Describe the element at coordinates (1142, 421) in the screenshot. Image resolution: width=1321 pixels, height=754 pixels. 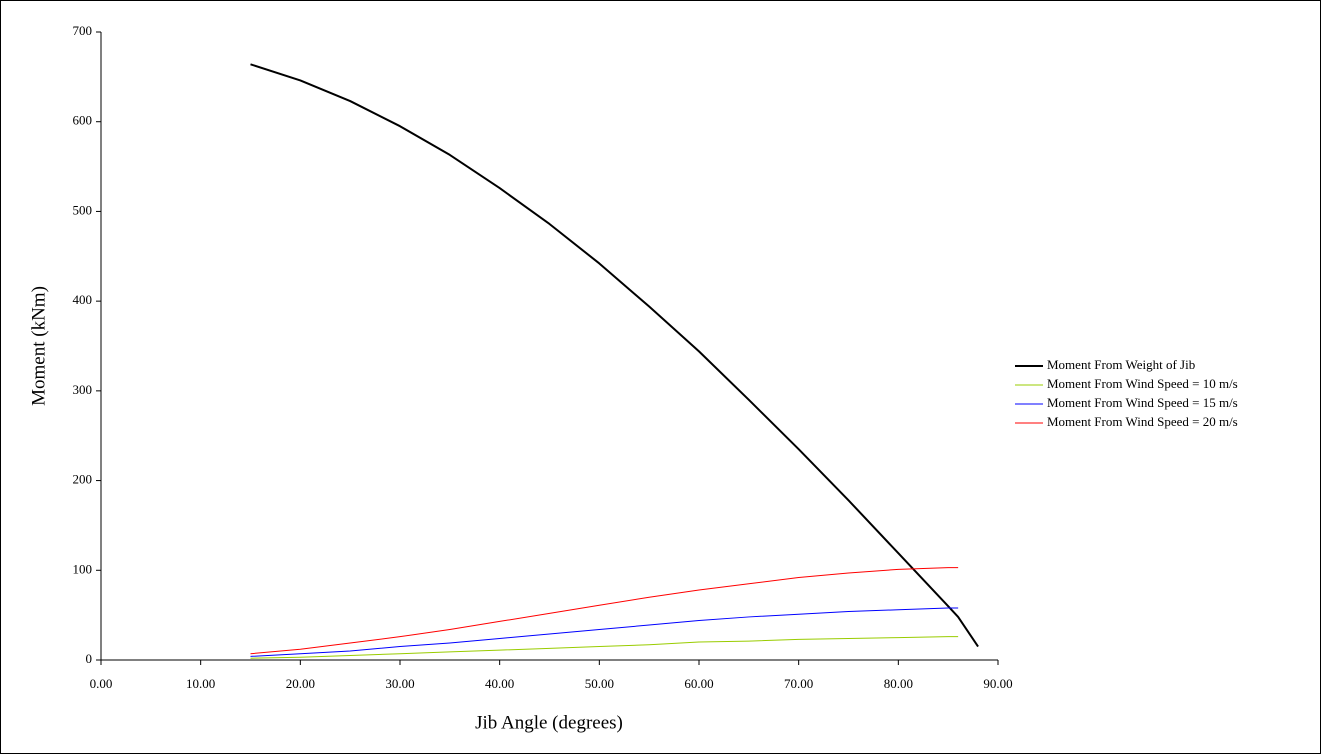
I see `legend-label: Moment From Wind Speed = 20 m/s` at that location.